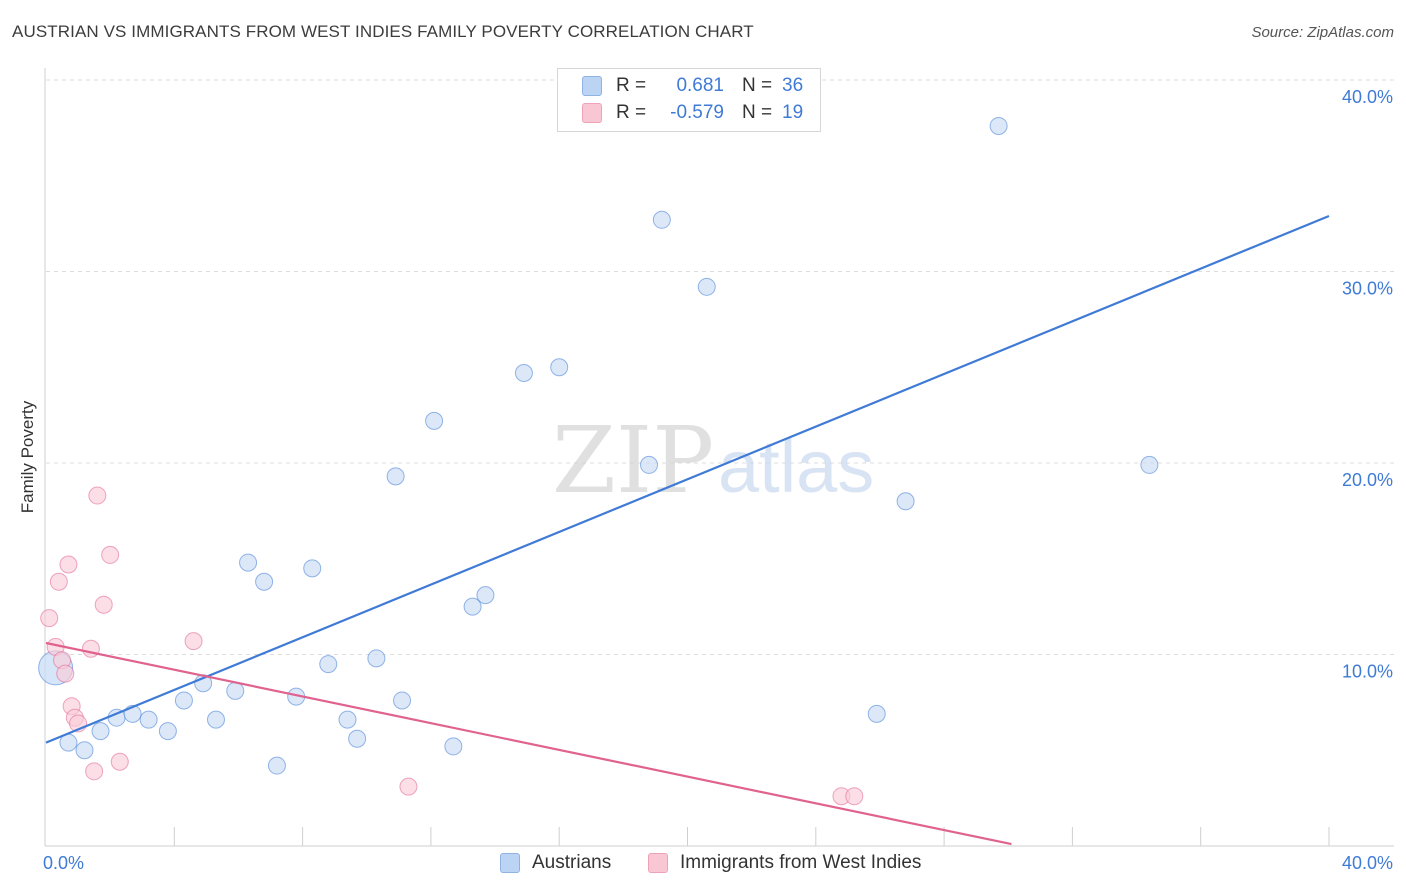 This screenshot has height=892, width=1406. What do you see at coordinates (697, 112) in the screenshot?
I see `immigrants-r-value: -0.579` at bounding box center [697, 112].